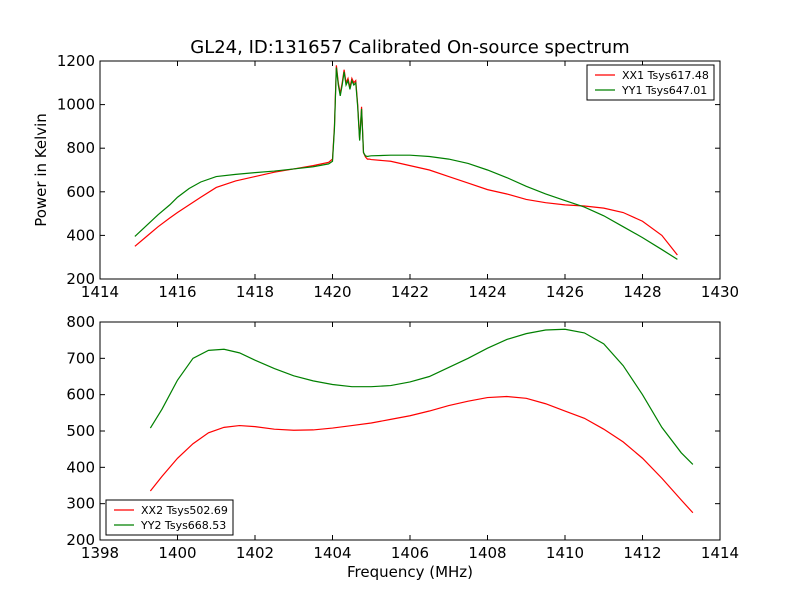  I want to click on bottom-x-tick-label: 1404, so click(332, 553).